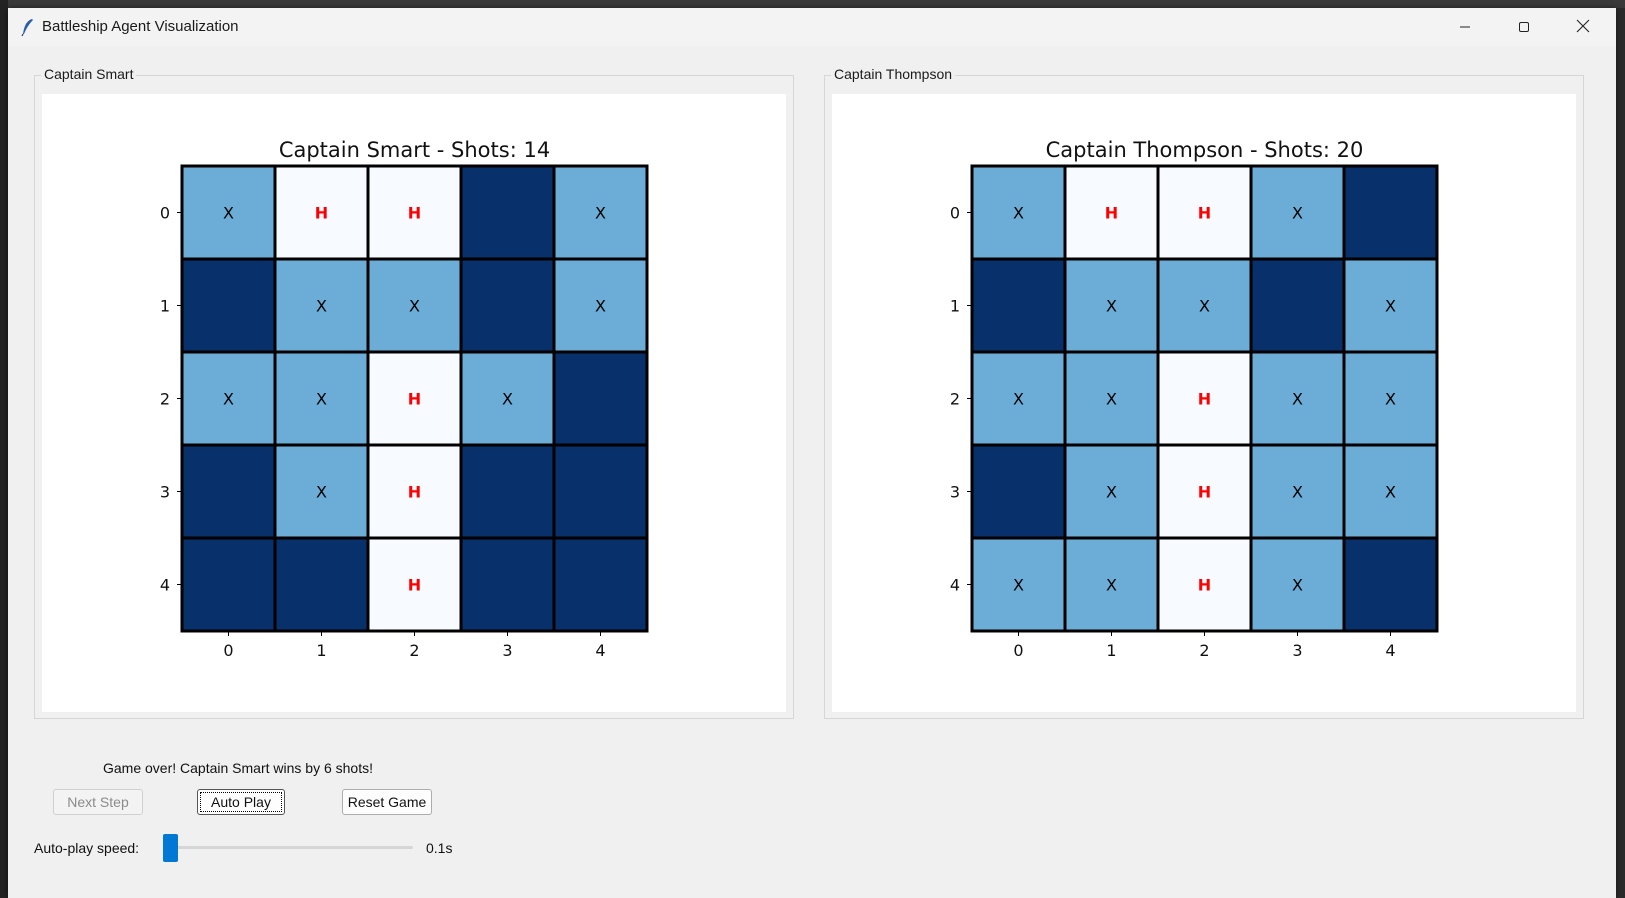 The height and width of the screenshot is (898, 1625). What do you see at coordinates (98, 802) in the screenshot?
I see `next-step-button: Next Step` at bounding box center [98, 802].